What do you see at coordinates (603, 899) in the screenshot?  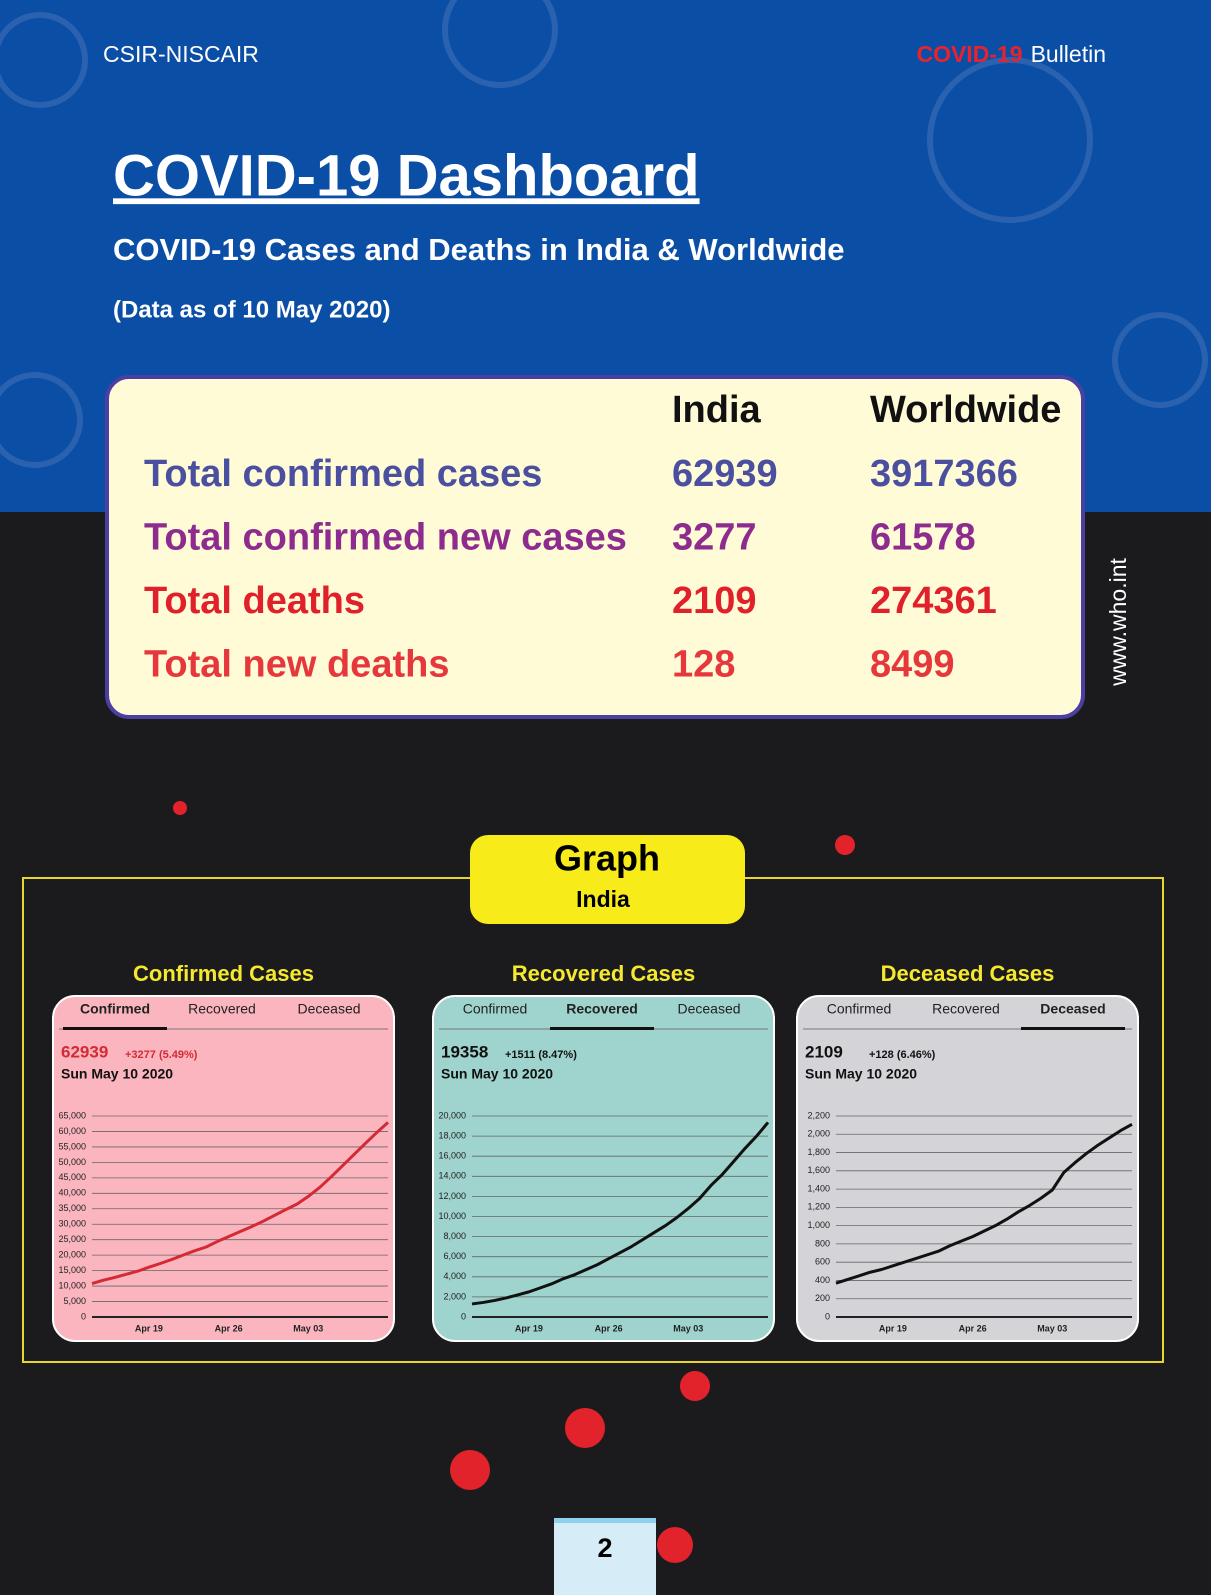 I see `graph-sublabel: India` at bounding box center [603, 899].